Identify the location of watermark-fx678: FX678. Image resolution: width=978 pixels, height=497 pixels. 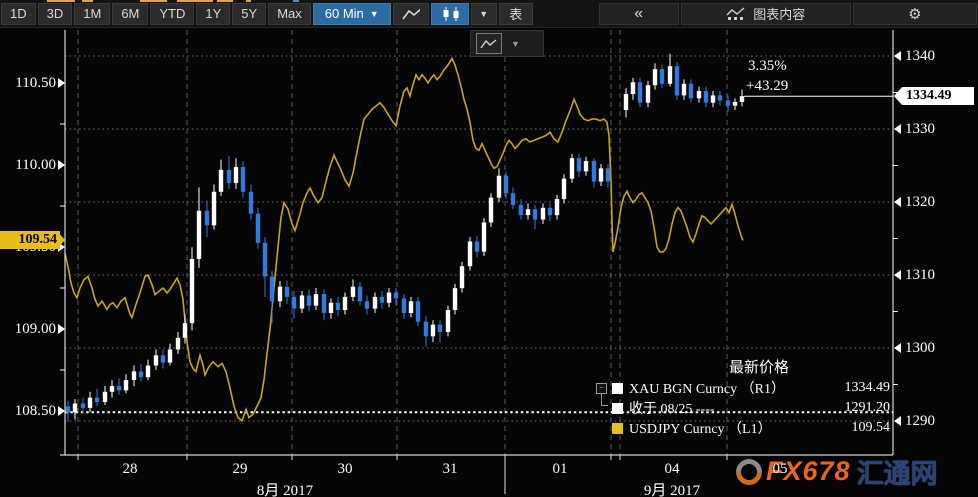
(808, 471).